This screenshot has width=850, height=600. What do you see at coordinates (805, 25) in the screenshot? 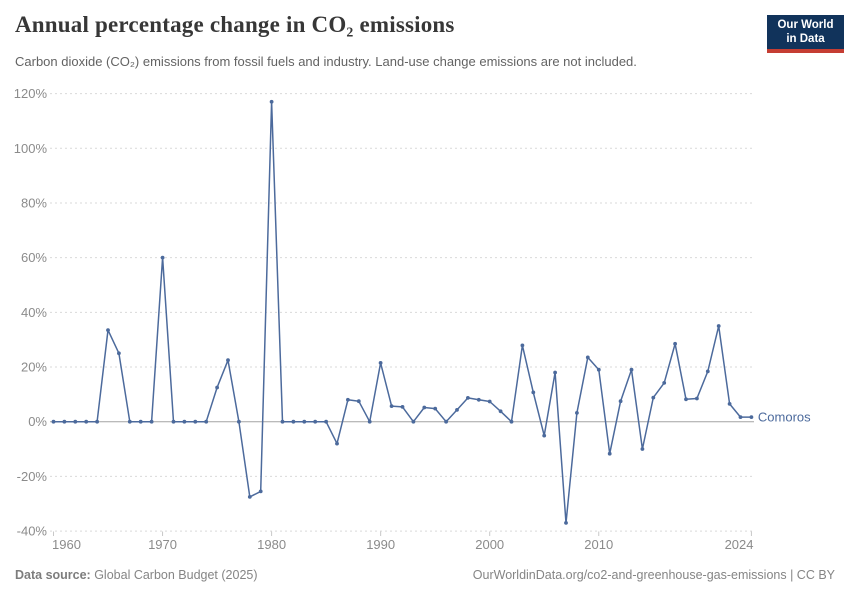
I see `owid-logo-line1: Our World` at bounding box center [805, 25].